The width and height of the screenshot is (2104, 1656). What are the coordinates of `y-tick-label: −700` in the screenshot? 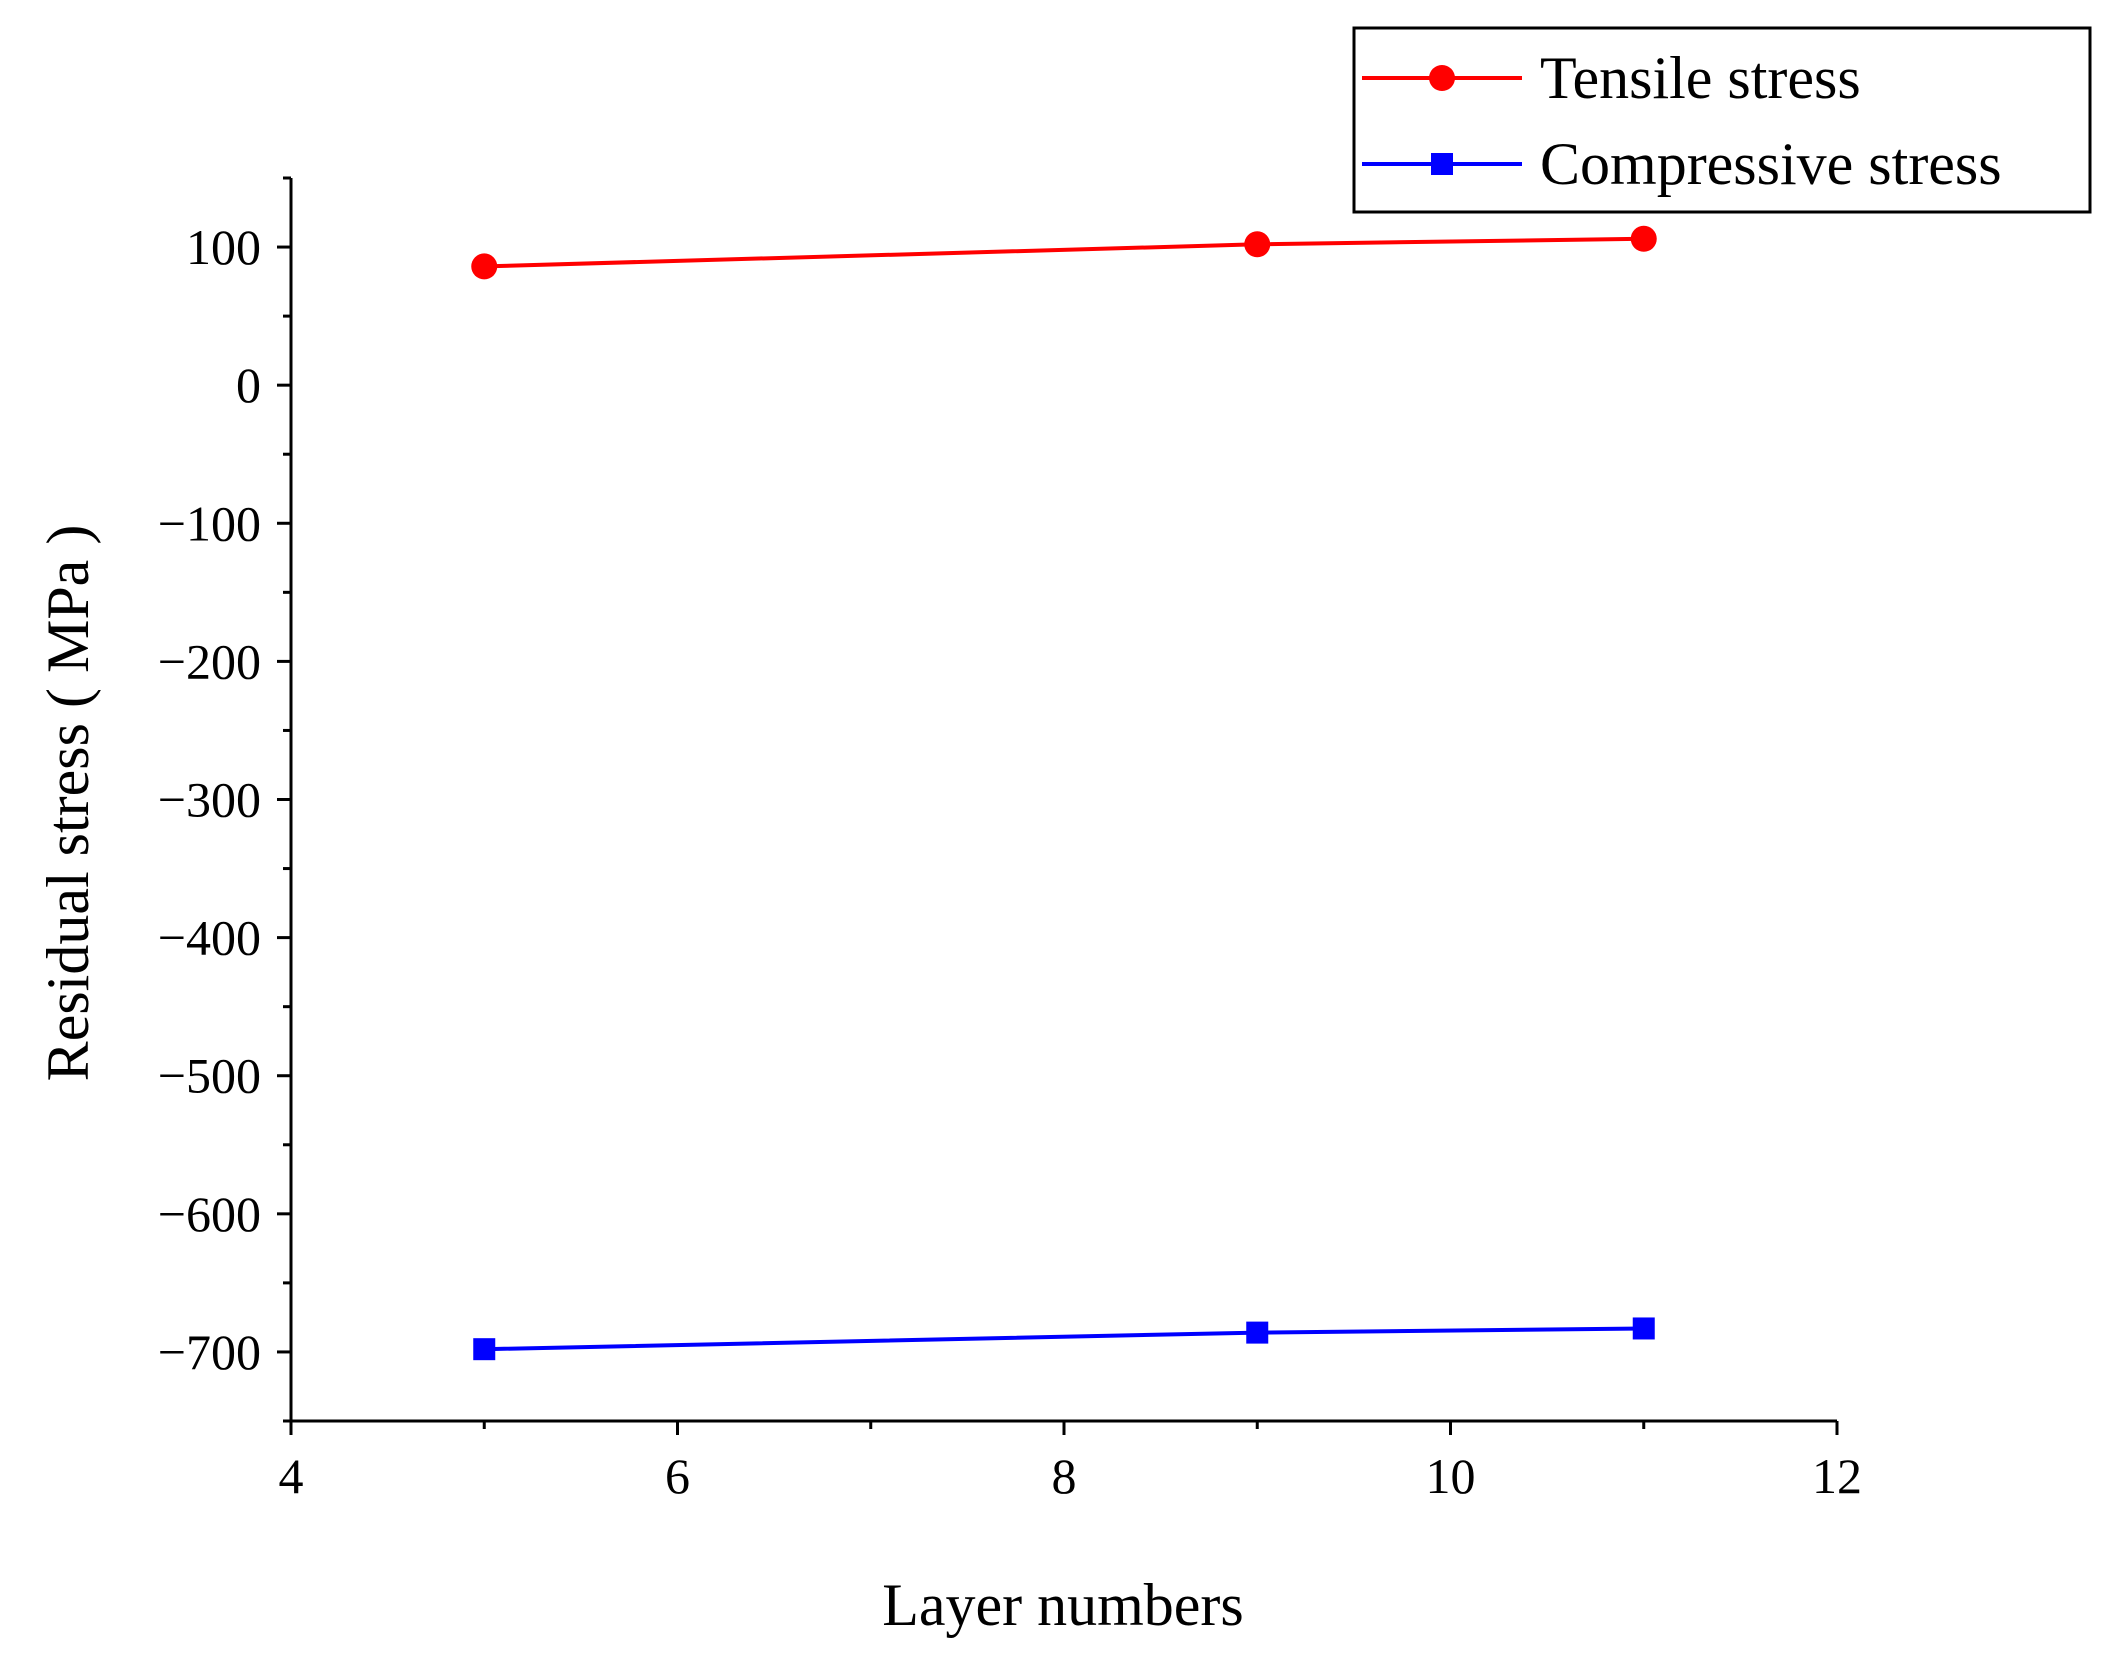 It's located at (209, 1352).